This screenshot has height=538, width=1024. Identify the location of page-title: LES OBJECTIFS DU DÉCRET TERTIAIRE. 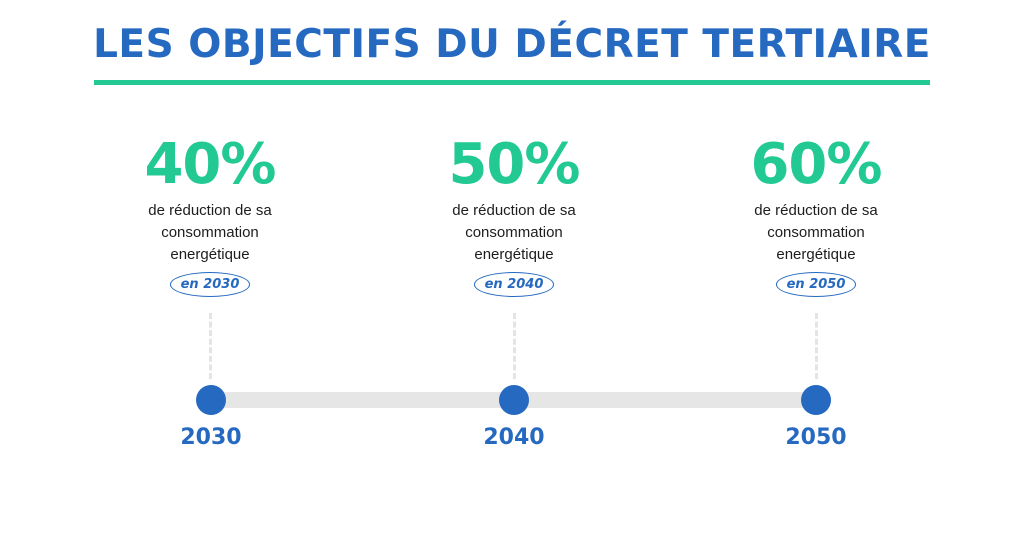
(512, 44).